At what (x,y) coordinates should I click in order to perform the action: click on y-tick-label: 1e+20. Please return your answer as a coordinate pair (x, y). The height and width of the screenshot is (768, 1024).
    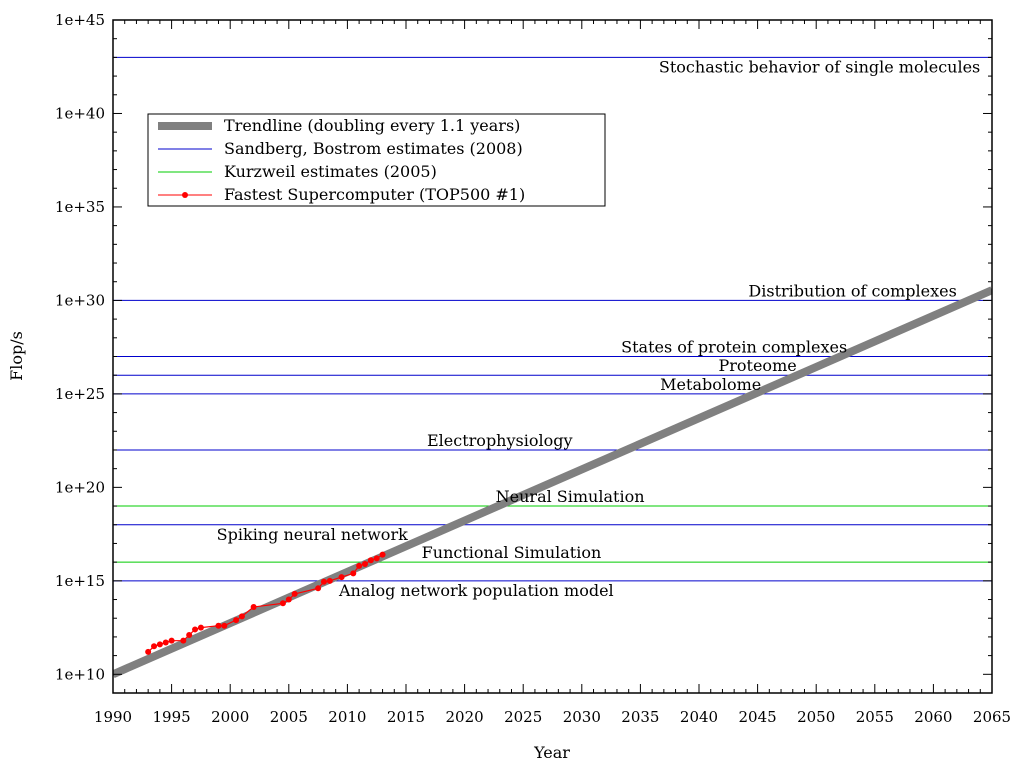
    Looking at the image, I should click on (80, 487).